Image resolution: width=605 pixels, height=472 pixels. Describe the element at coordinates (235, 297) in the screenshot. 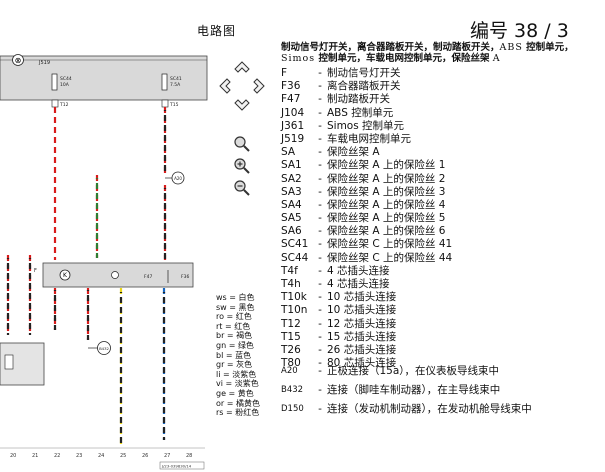

I see `color-code-item: ws = 白色` at that location.